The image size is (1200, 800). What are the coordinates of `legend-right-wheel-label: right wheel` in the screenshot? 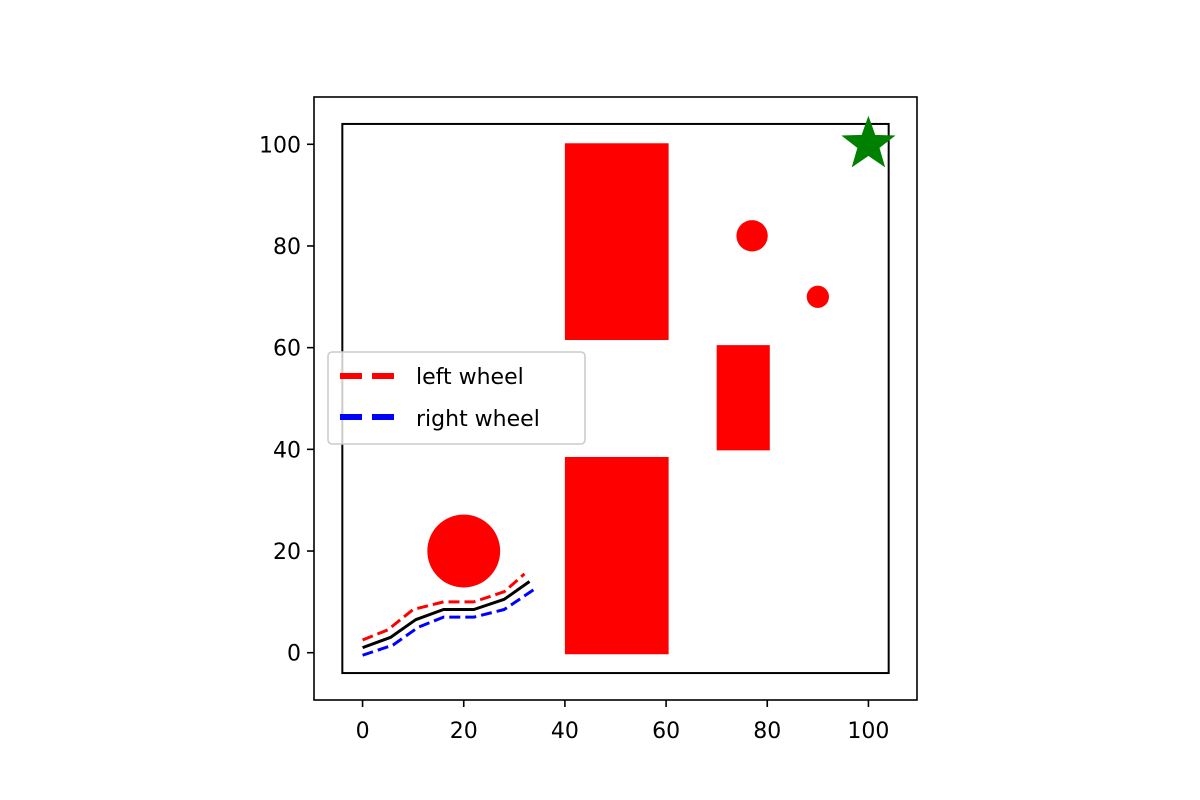 It's located at (478, 419).